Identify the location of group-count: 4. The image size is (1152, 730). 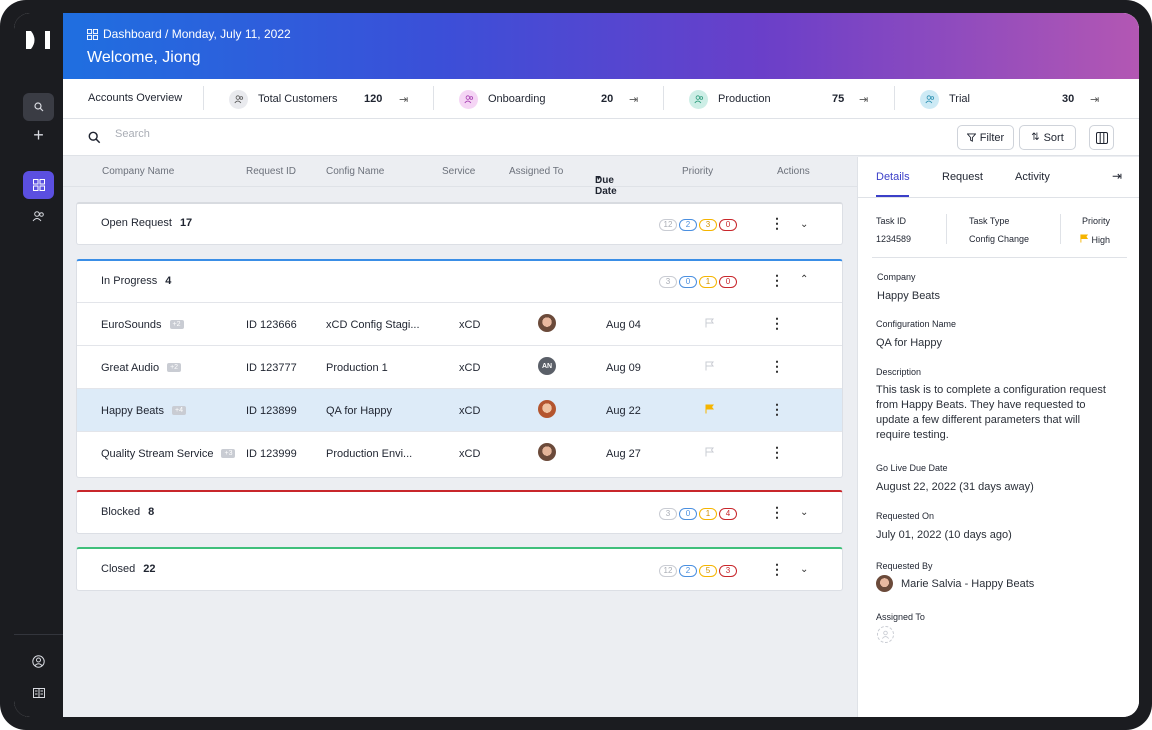
(168, 281).